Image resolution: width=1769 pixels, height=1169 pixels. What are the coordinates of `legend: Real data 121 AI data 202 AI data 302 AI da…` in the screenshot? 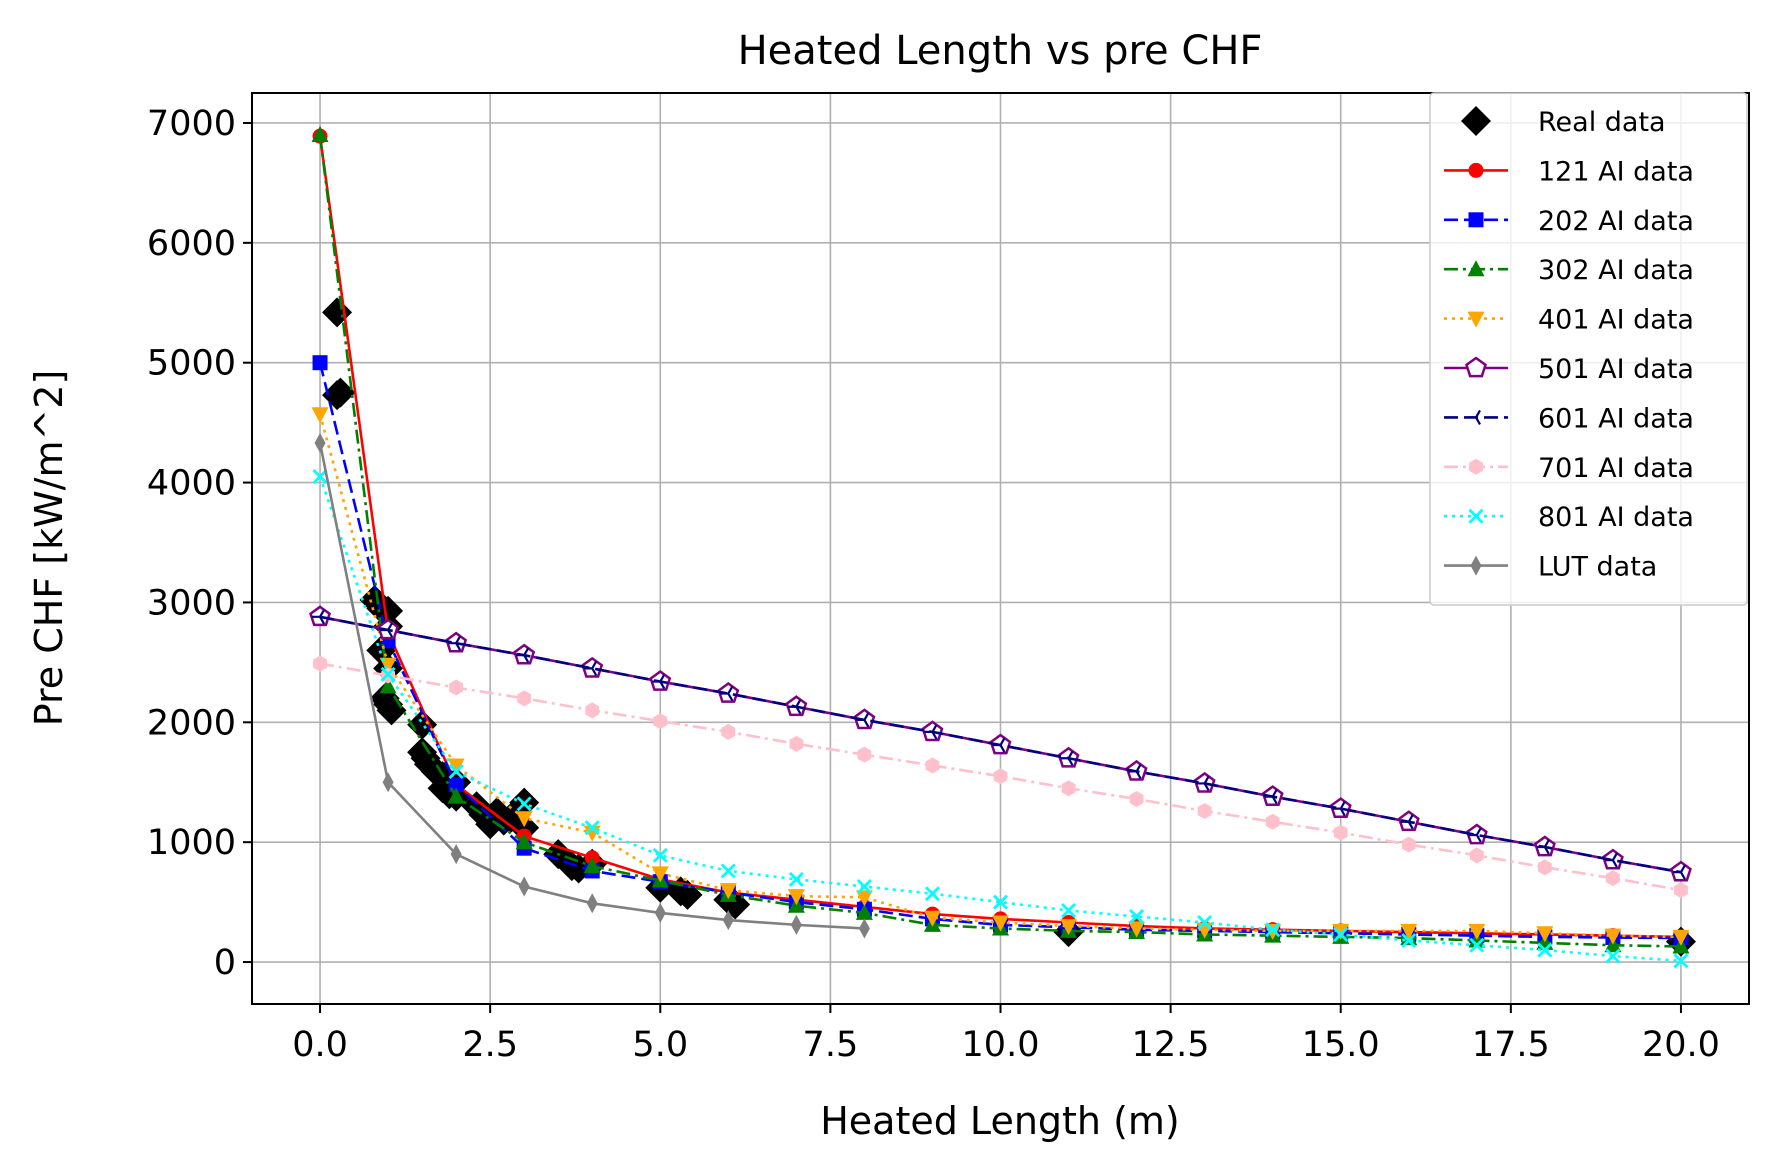 It's located at (1588, 349).